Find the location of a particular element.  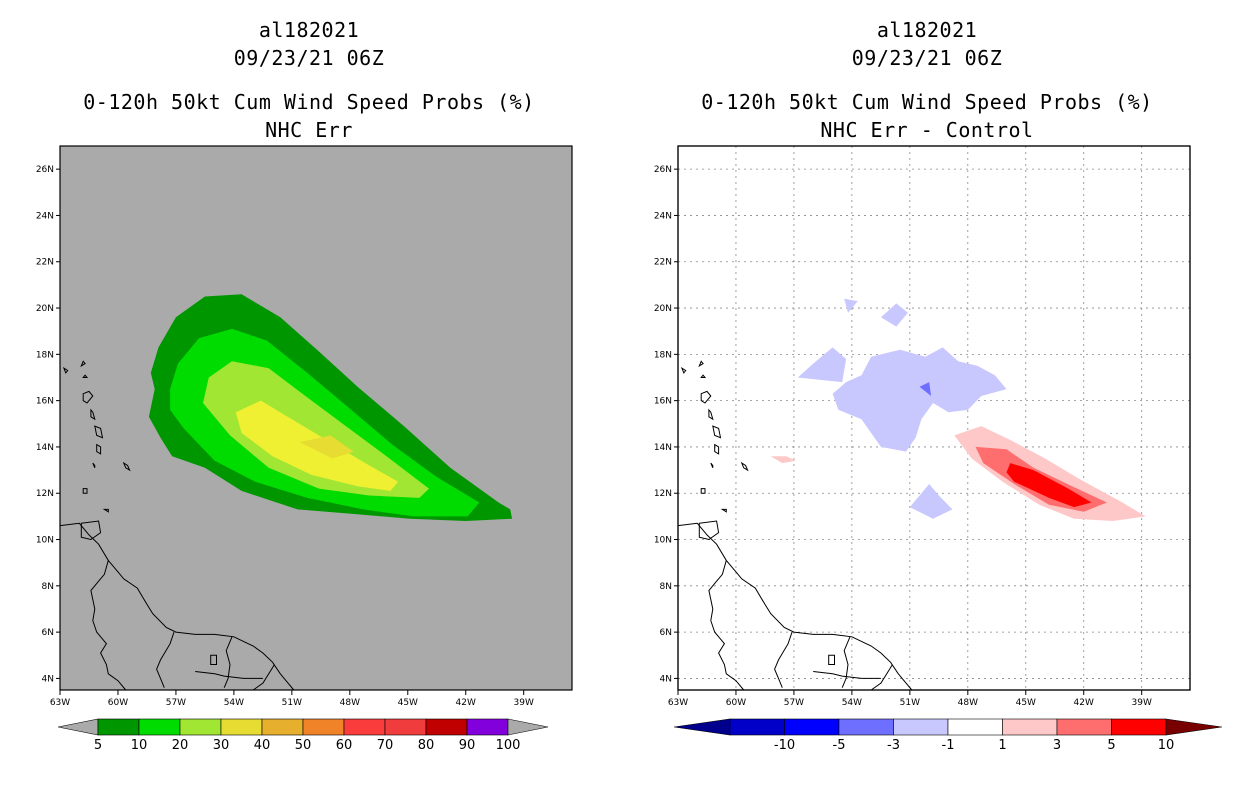

left-colorbar-tick-label: 60 is located at coordinates (344, 745).